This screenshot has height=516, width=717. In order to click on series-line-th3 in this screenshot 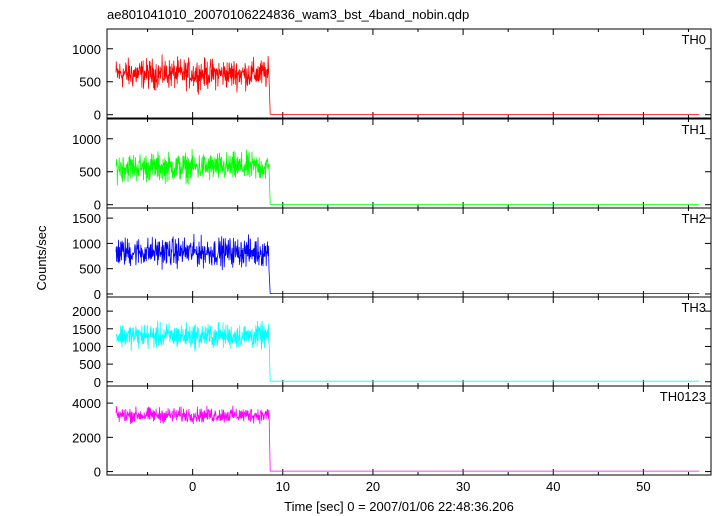, I will do `click(407, 351)`.